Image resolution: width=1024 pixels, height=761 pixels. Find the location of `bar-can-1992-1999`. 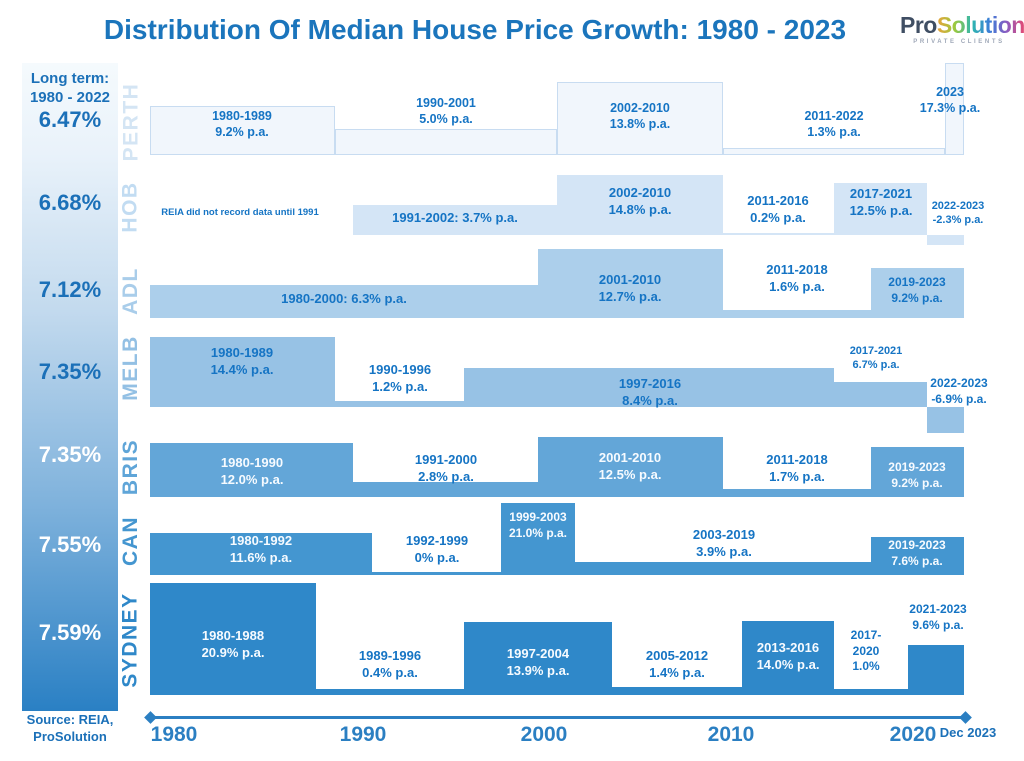

bar-can-1992-1999 is located at coordinates (436, 573).